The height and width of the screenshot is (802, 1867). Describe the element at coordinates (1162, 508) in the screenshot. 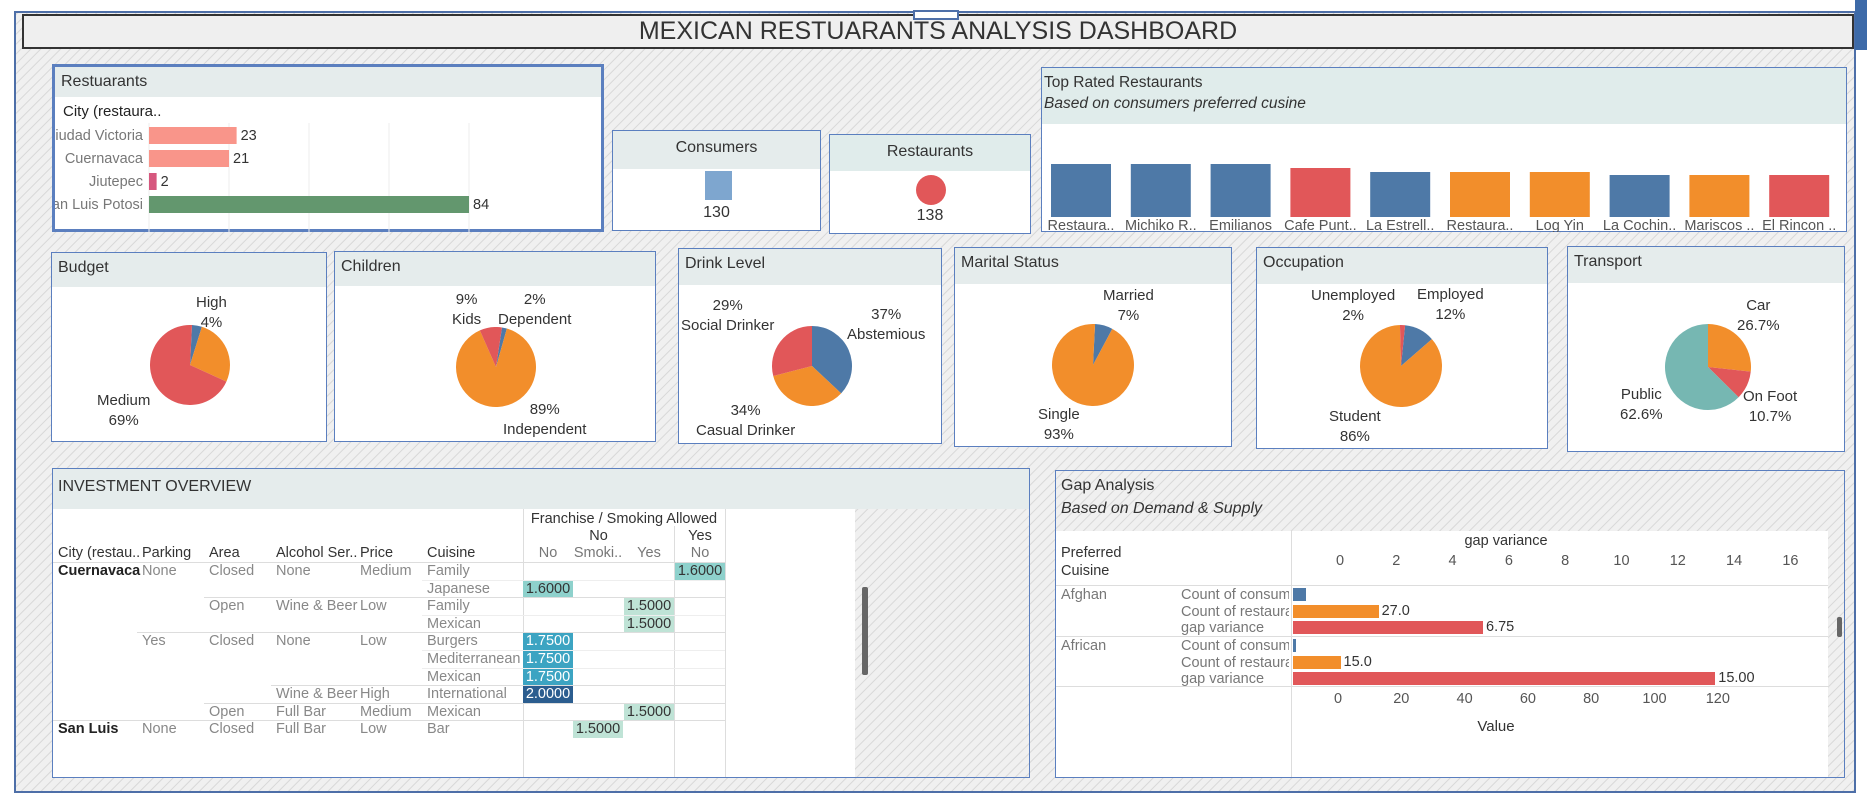

I see `card-subtitle: Based on Demand & Supply` at that location.